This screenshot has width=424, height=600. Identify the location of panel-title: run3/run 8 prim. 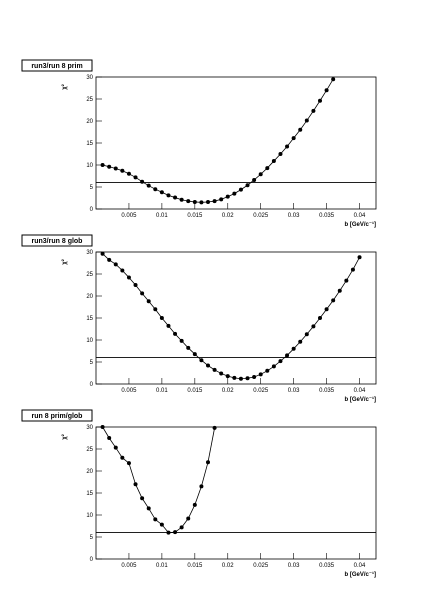
(56, 66).